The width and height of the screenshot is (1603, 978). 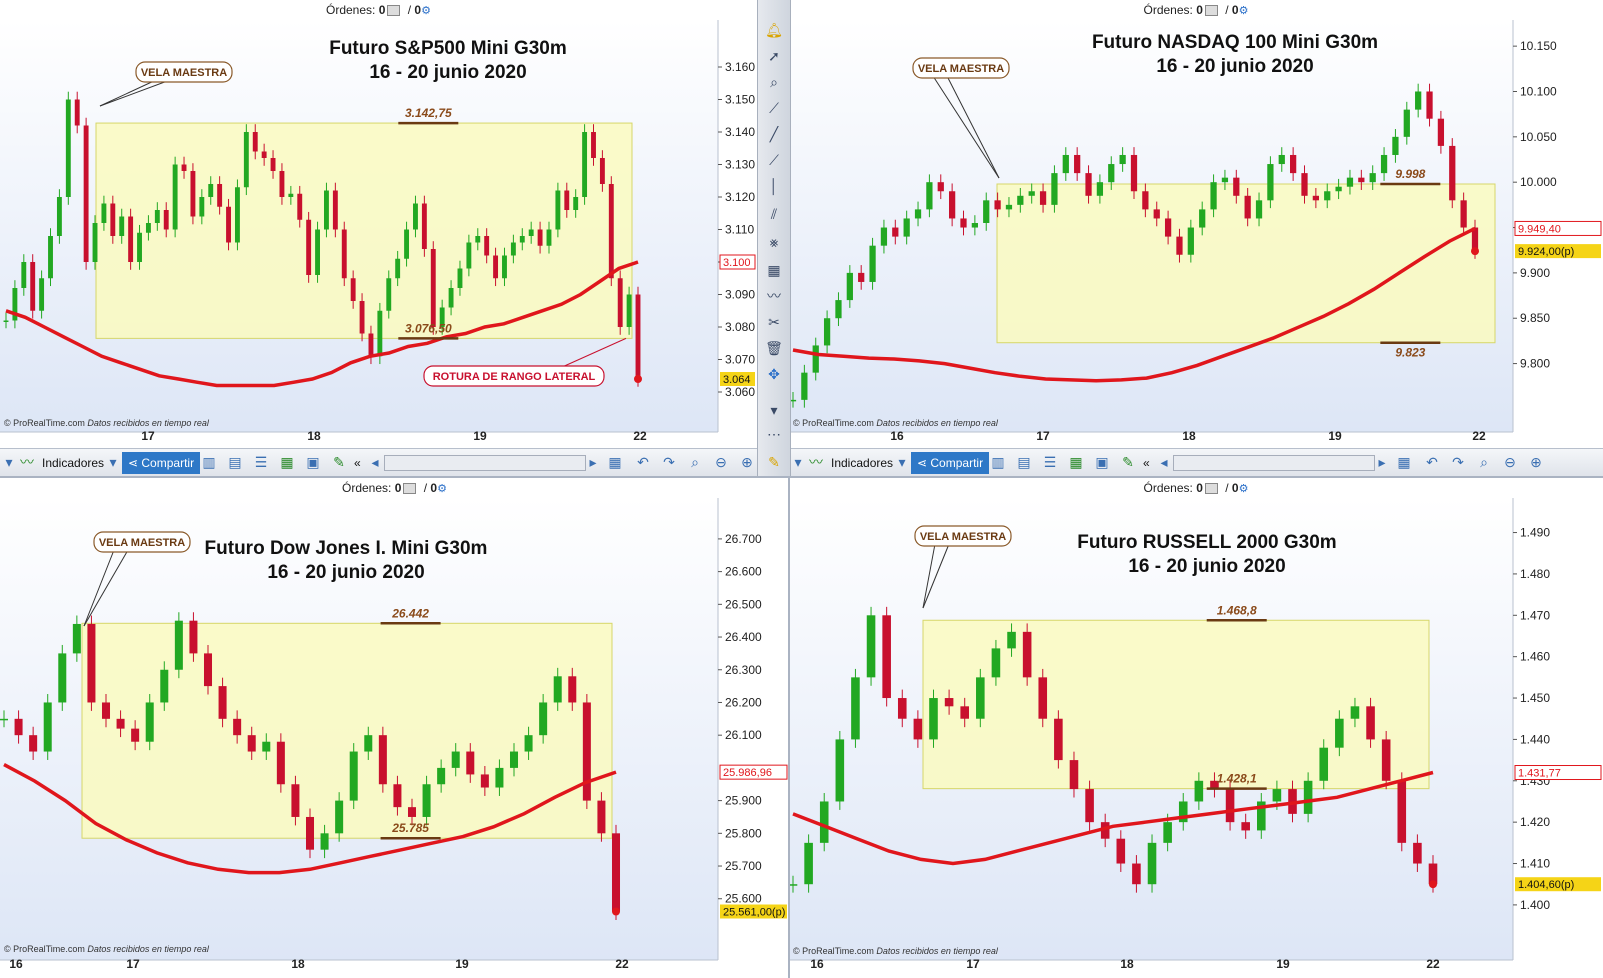 What do you see at coordinates (774, 160) in the screenshot?
I see `segment-icon: ⟋` at bounding box center [774, 160].